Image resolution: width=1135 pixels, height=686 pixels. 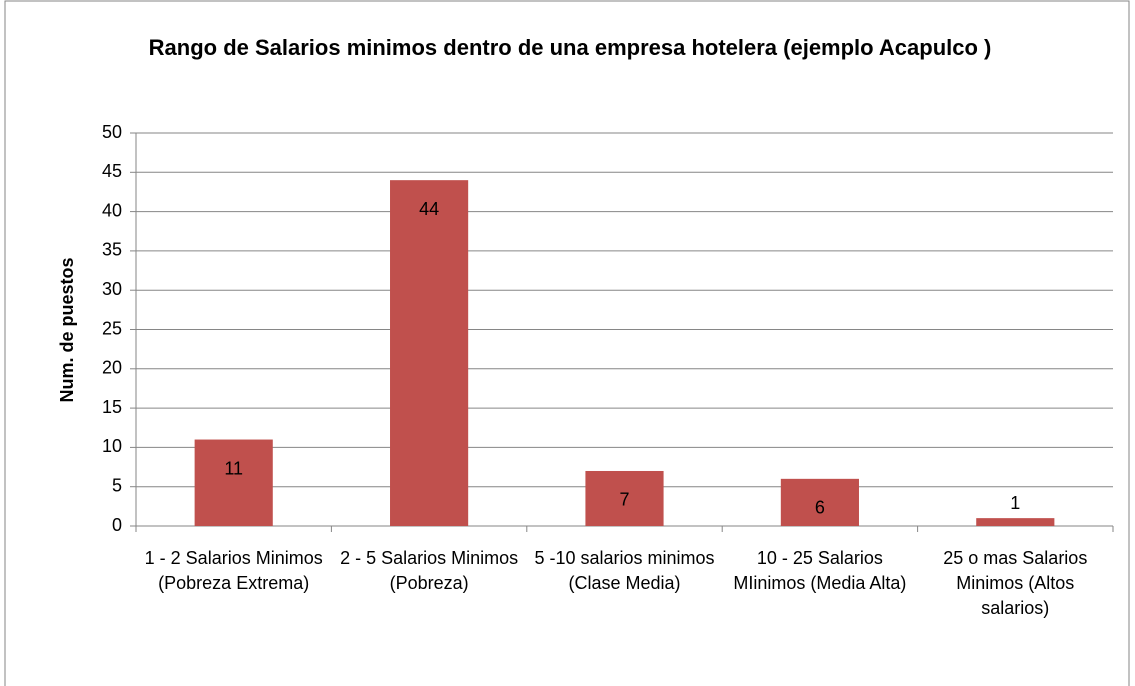 What do you see at coordinates (112, 210) in the screenshot?
I see `y-tick-label: 40` at bounding box center [112, 210].